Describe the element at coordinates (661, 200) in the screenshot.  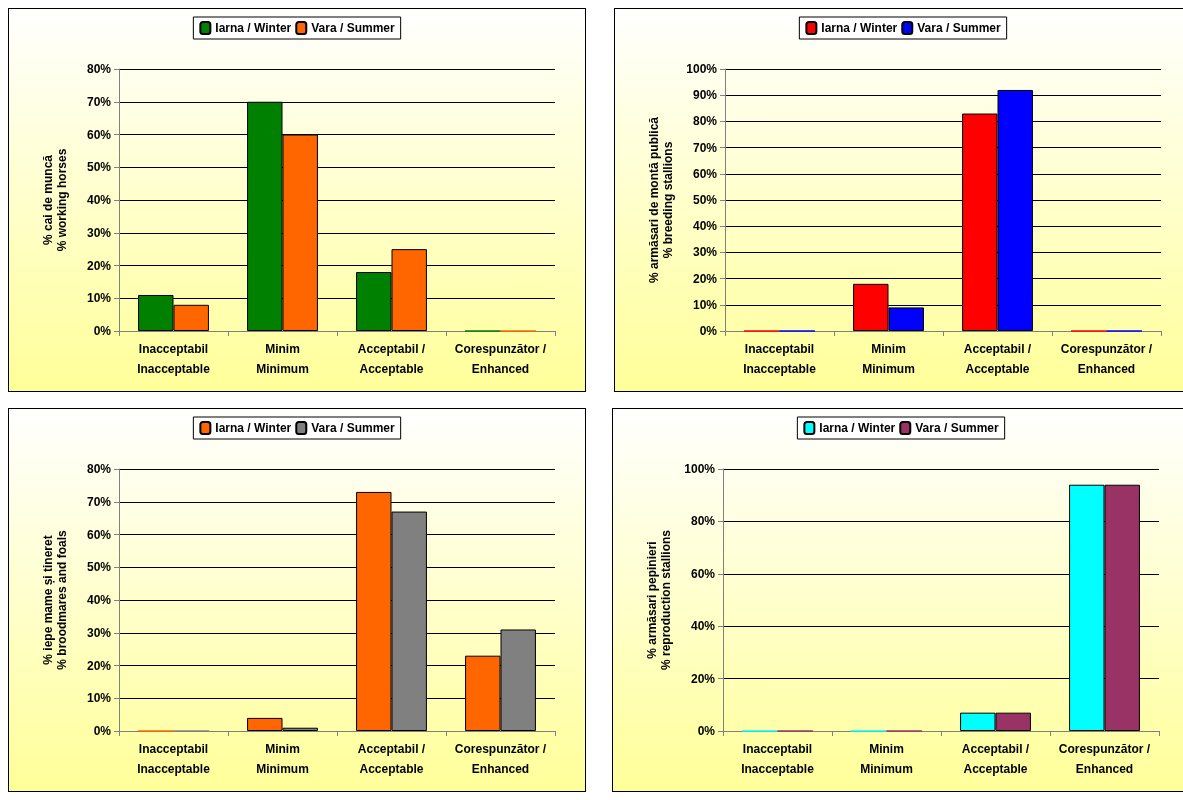
I see `y-axis-title: % armăsari de montă publică % breeding stallions` at that location.